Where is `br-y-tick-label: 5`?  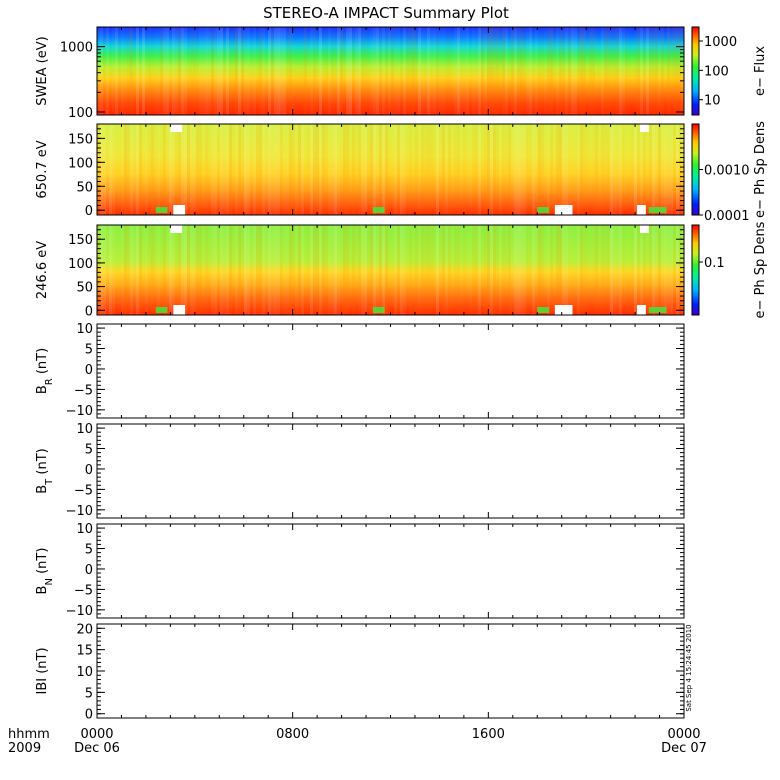 br-y-tick-label: 5 is located at coordinates (89, 350).